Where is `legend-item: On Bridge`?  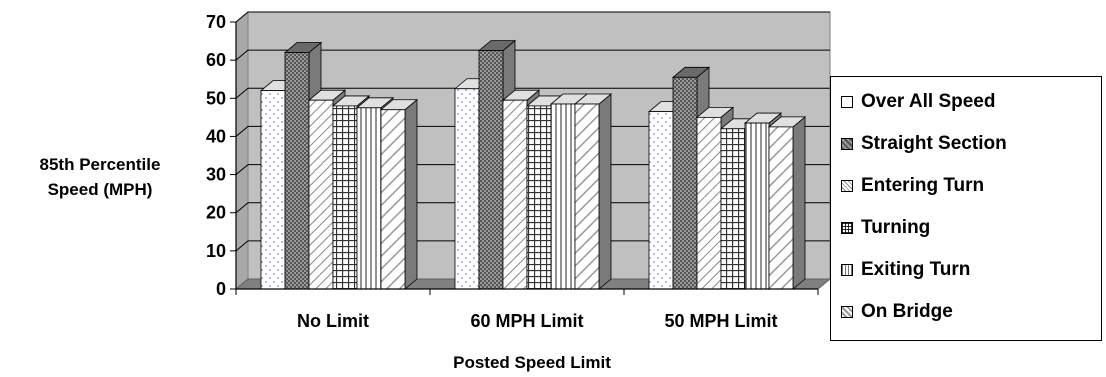
legend-item: On Bridge is located at coordinates (897, 312).